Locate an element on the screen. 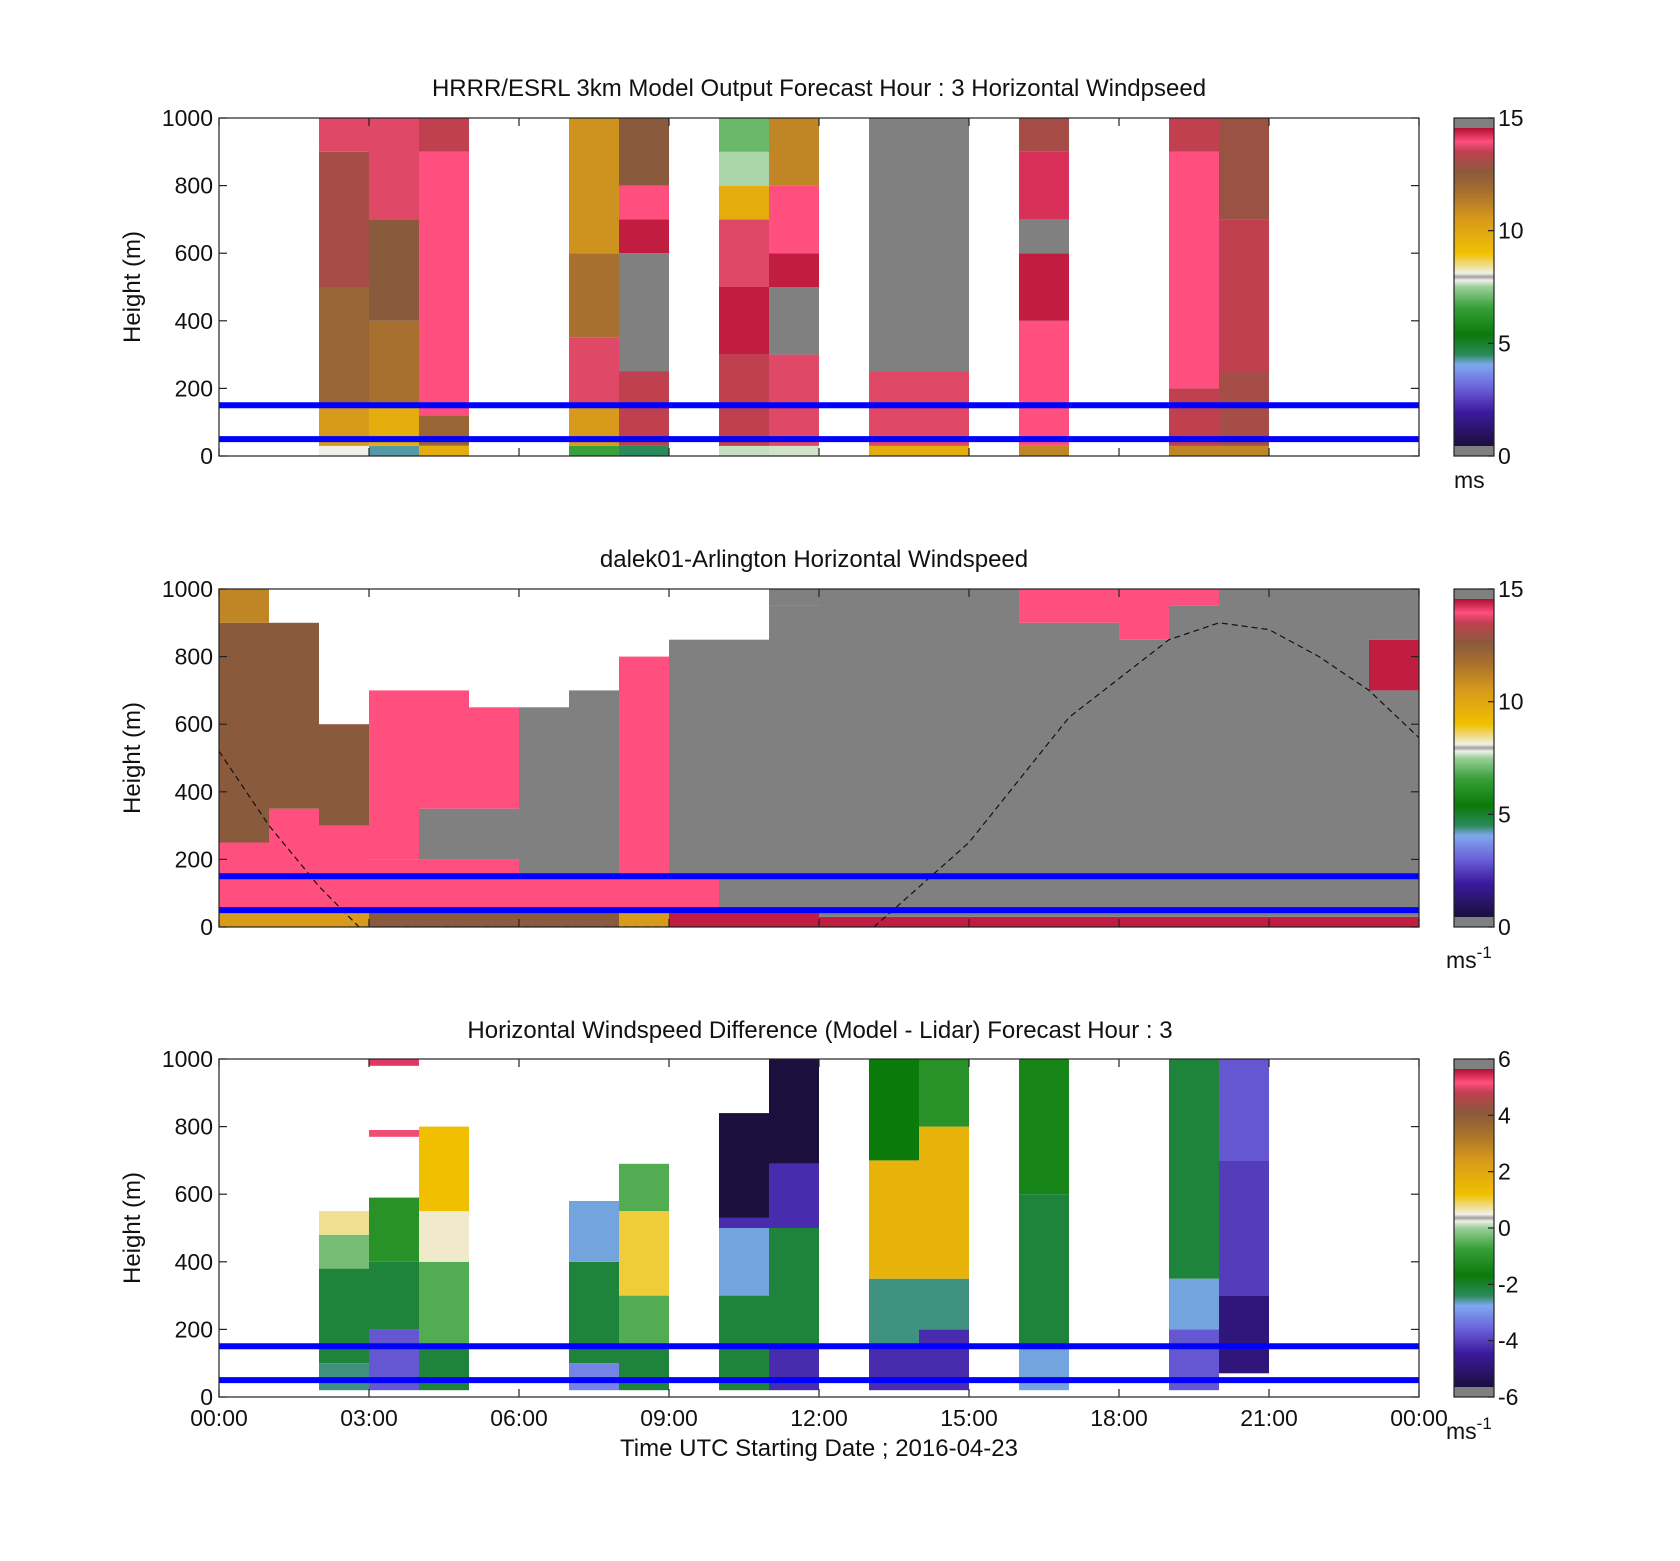 Image resolution: width=1680 pixels, height=1561 pixels. y-axis-label: Height (m) is located at coordinates (132, 287).